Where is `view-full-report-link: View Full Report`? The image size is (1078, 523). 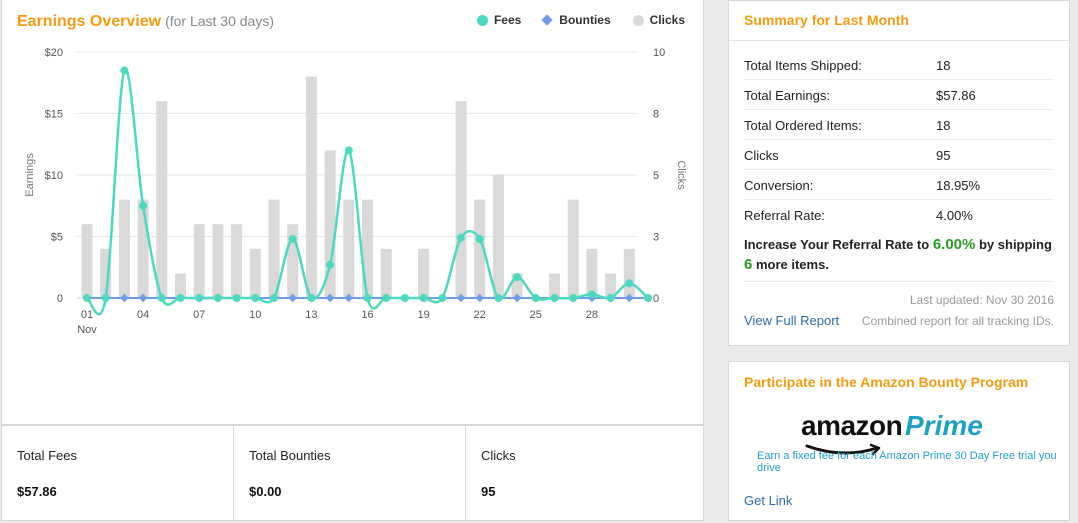
view-full-report-link: View Full Report is located at coordinates (792, 320).